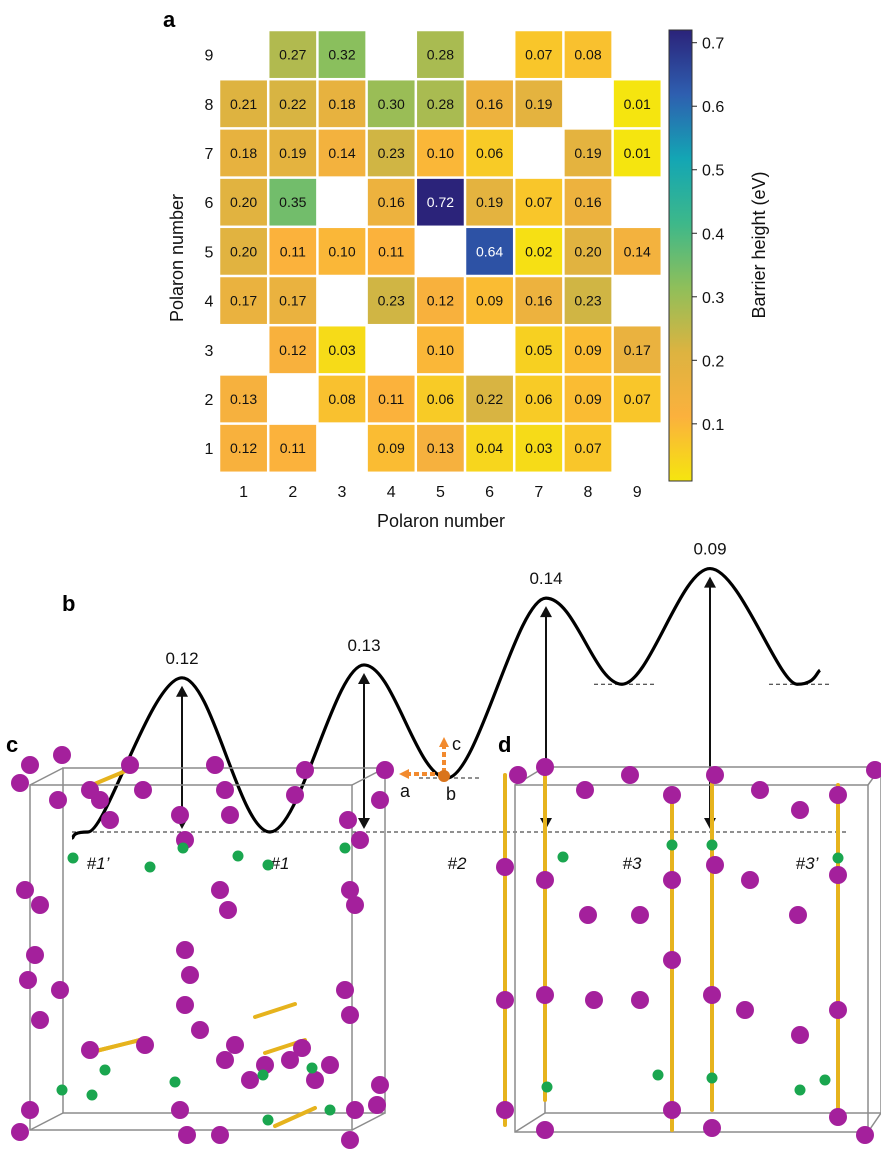  What do you see at coordinates (169, 19) in the screenshot?
I see `panel-label-a: a` at bounding box center [169, 19].